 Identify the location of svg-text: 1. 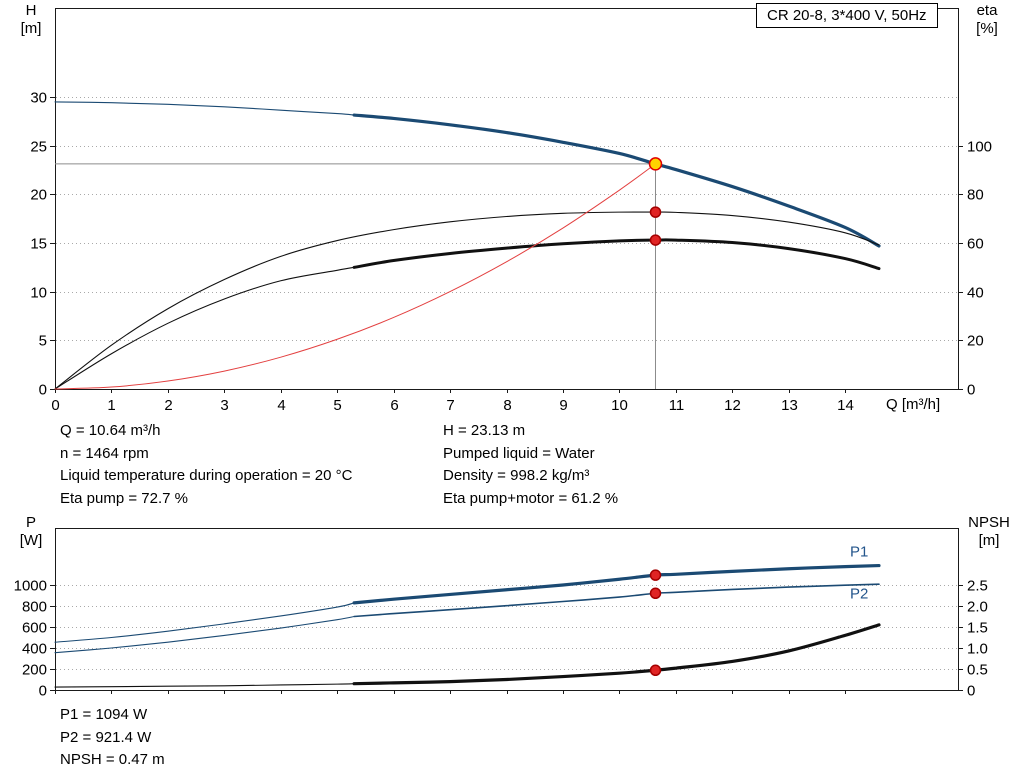
(111, 405).